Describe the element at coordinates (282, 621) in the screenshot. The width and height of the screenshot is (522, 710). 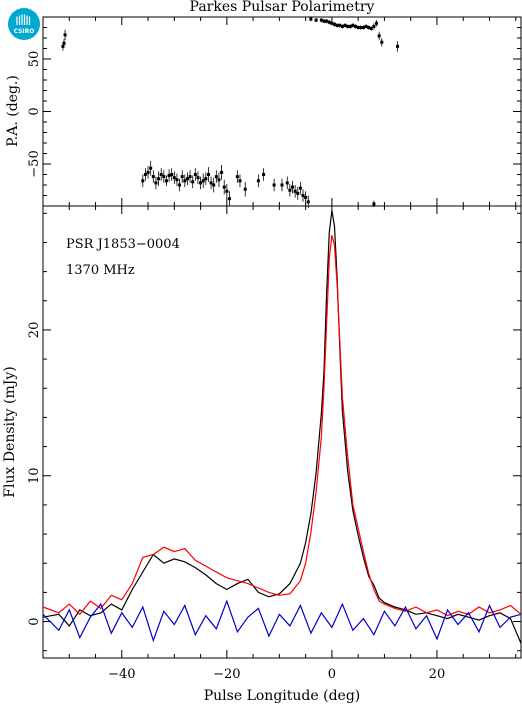
I see `circular-polarization-line` at that location.